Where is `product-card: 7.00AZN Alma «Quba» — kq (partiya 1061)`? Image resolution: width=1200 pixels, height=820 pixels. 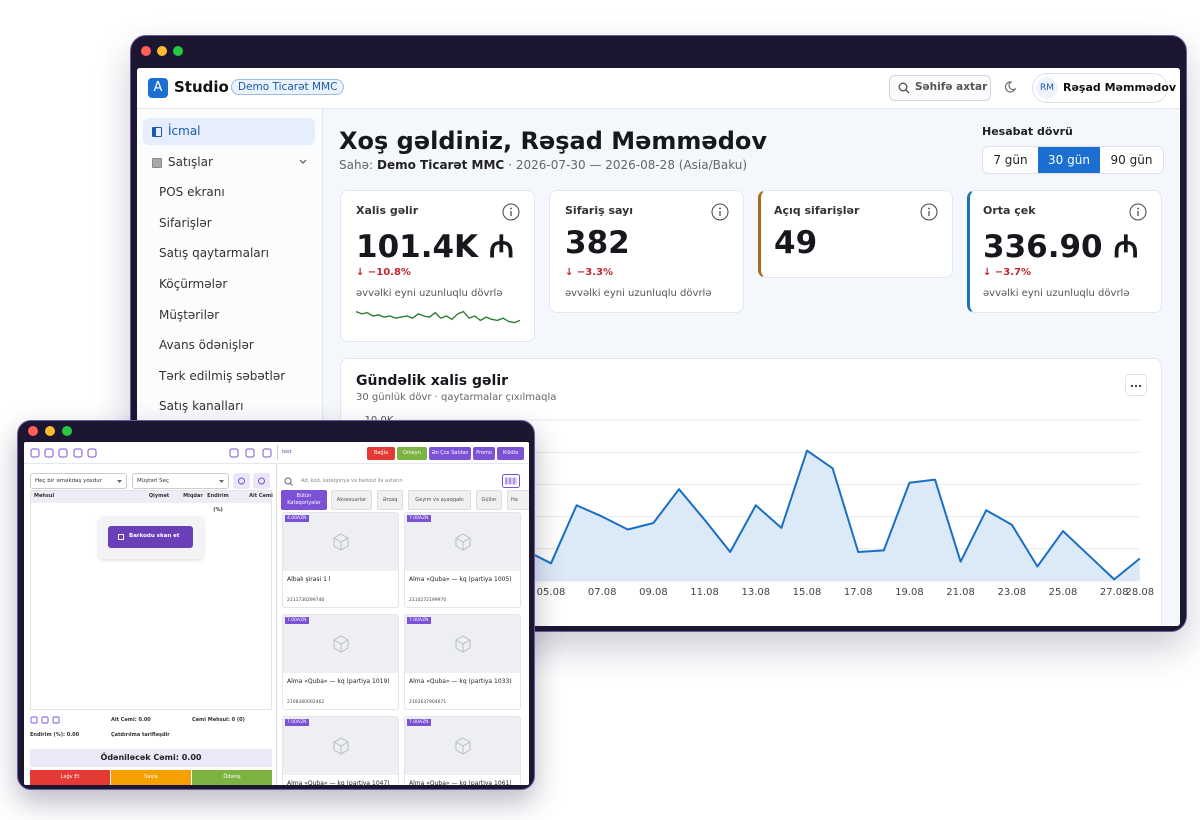 product-card: 7.00AZN Alma «Quba» — kq (partiya 1061) is located at coordinates (462, 750).